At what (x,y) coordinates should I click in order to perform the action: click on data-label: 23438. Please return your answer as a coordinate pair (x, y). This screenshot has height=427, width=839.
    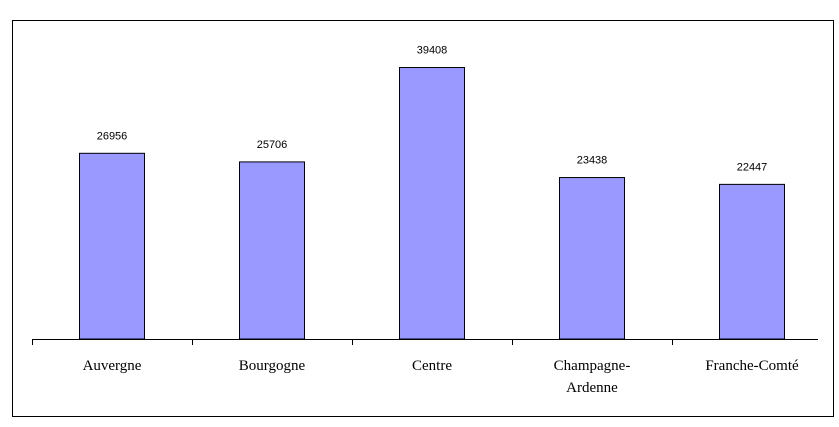
    Looking at the image, I should click on (592, 161).